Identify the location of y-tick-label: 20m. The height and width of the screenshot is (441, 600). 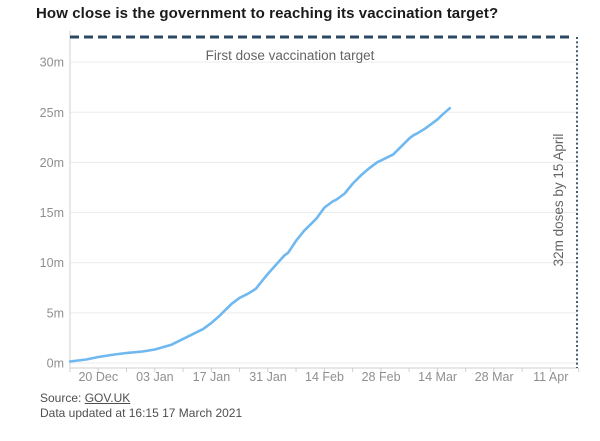
(52, 163).